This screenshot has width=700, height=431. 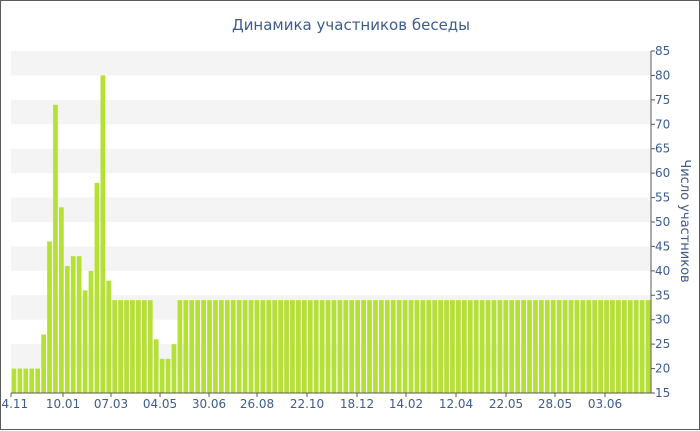 What do you see at coordinates (14, 404) in the screenshot?
I see `x-tick-label: 14.11` at bounding box center [14, 404].